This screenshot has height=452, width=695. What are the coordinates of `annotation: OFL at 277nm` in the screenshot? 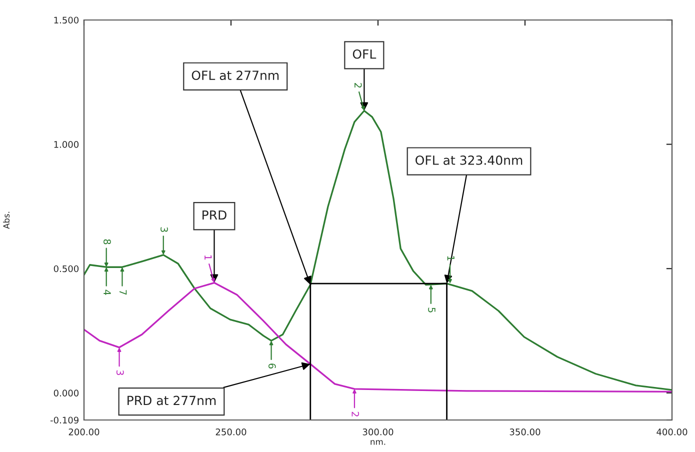 It's located at (235, 75).